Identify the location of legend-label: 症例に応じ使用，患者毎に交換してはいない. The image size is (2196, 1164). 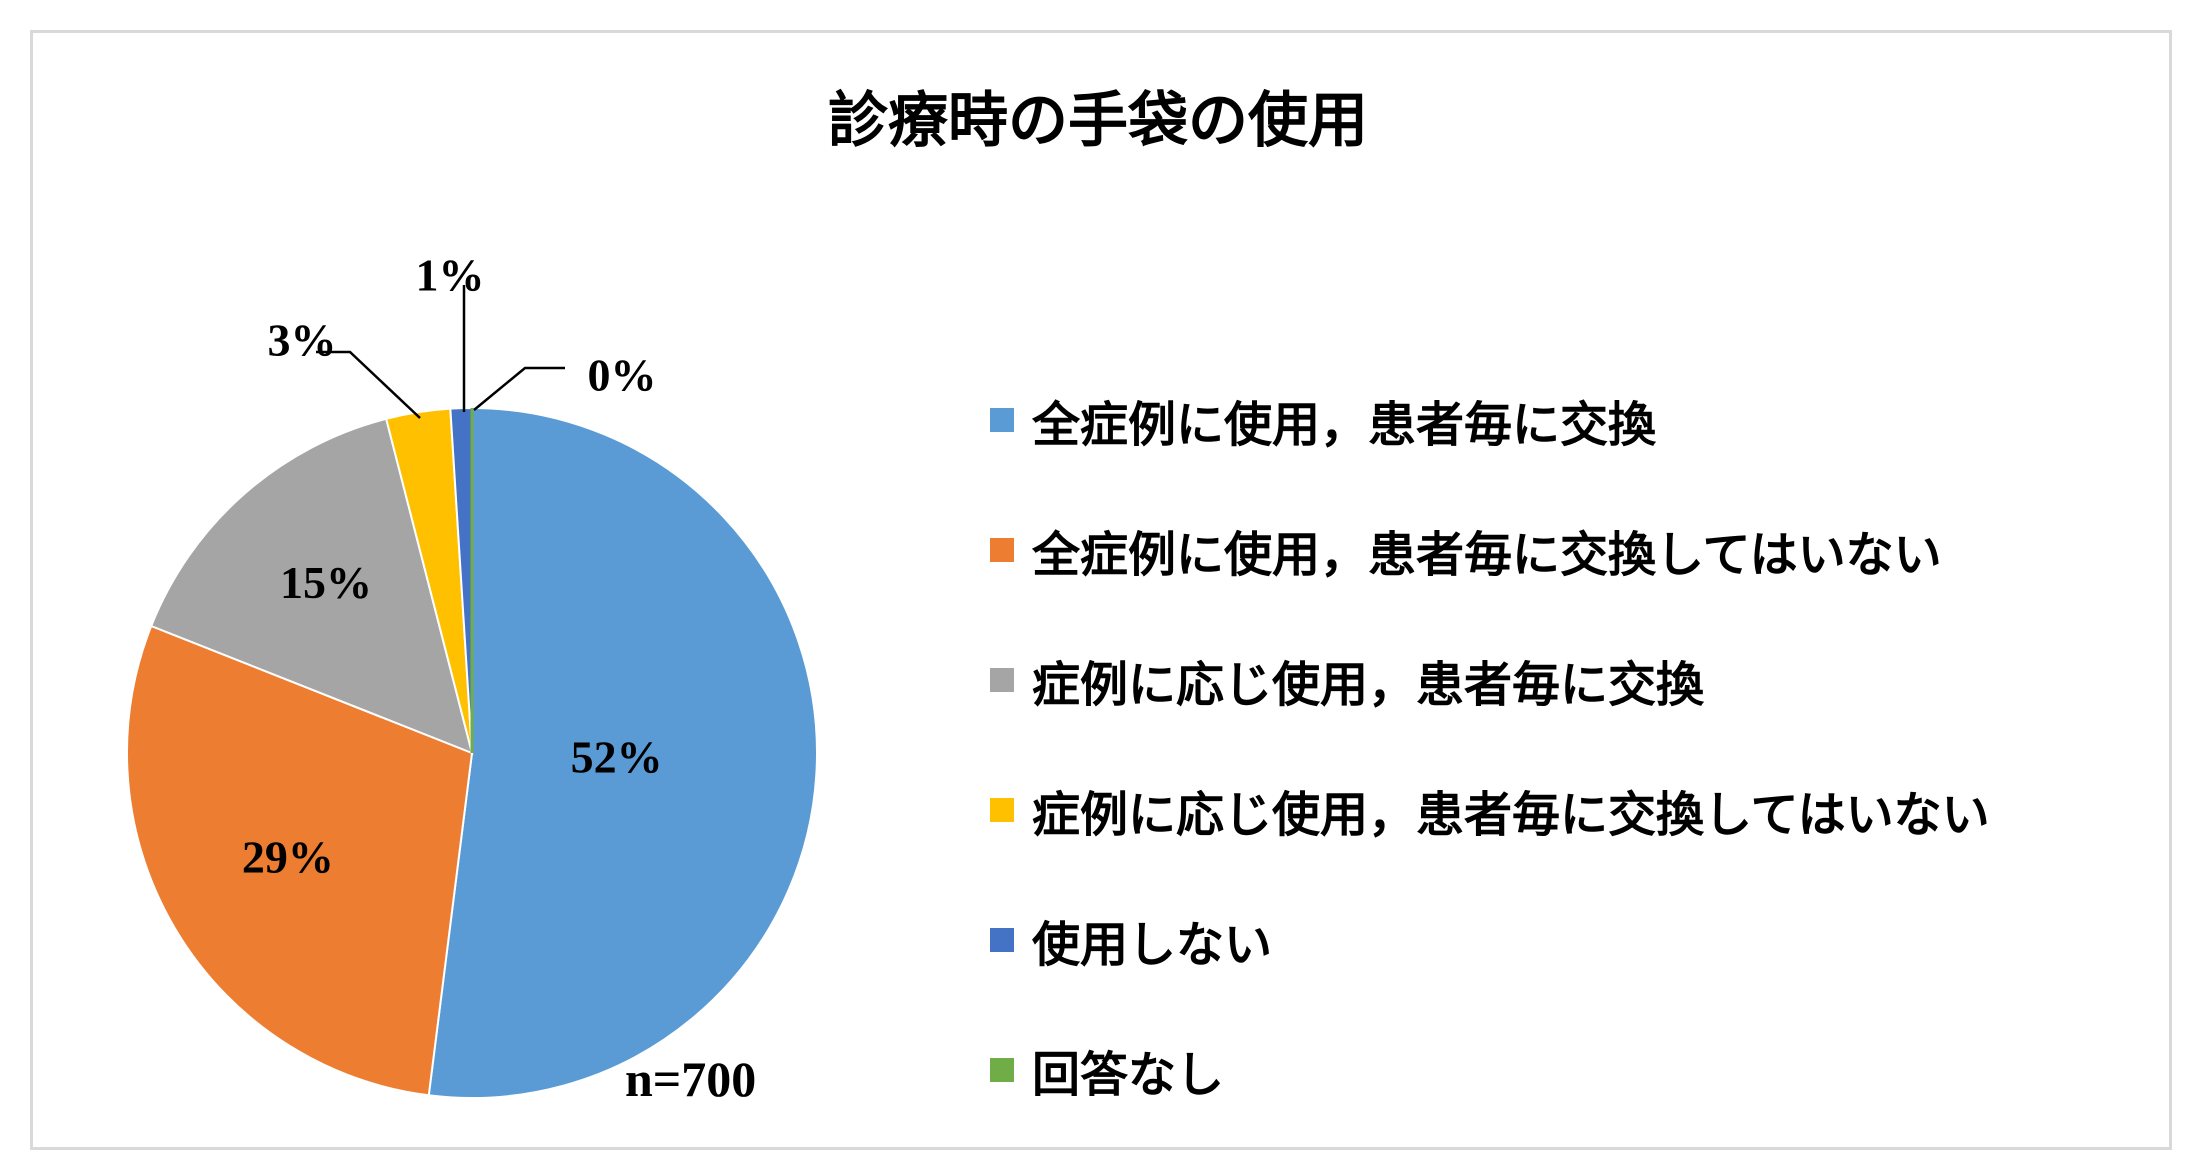
(1511, 815).